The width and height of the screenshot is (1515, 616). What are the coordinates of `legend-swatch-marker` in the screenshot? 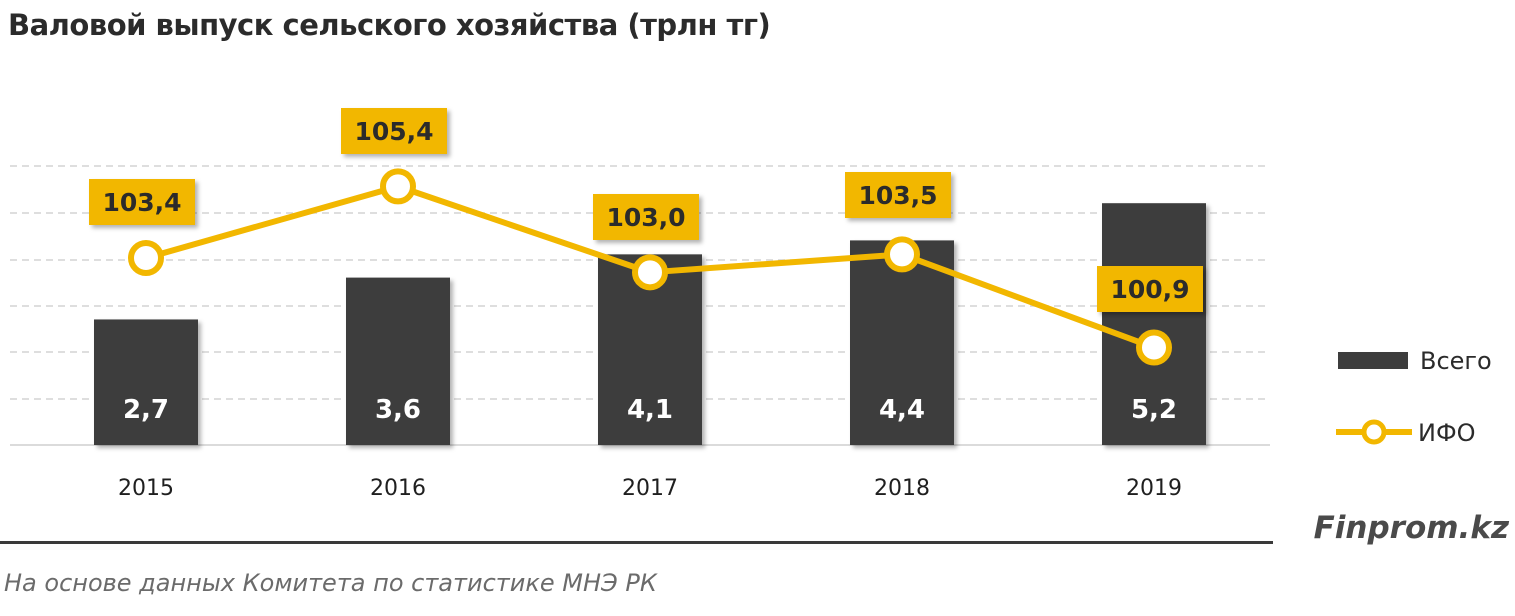 It's located at (1374, 432).